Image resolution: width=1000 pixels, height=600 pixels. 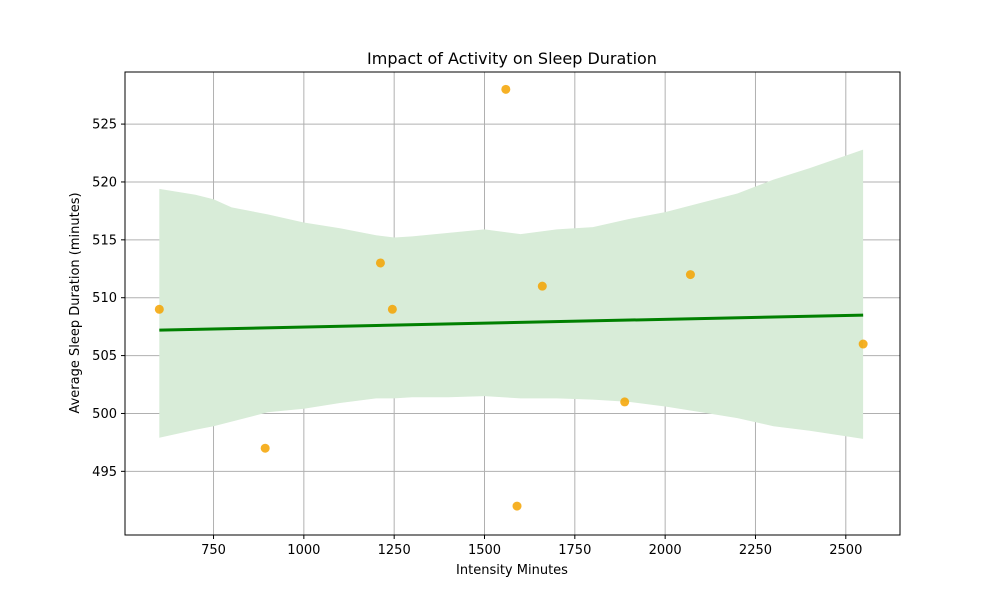 I want to click on chart-title: Impact of Activity on Sleep Duration, so click(x=512, y=58).